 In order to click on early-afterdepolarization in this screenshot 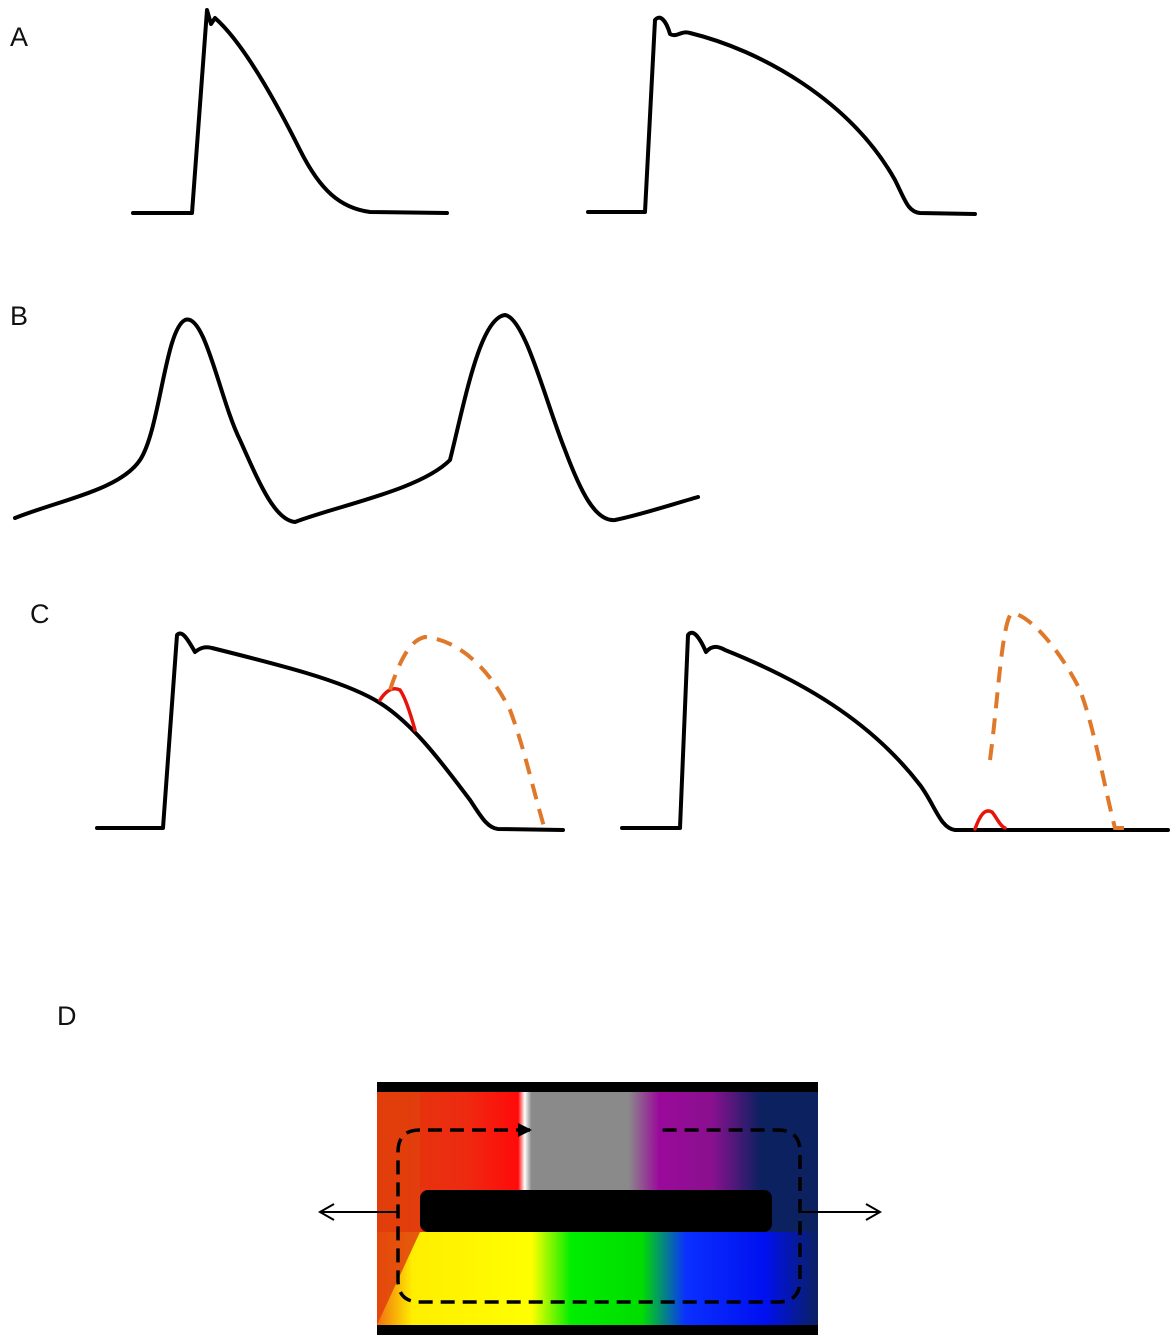, I will do `click(397, 709)`.